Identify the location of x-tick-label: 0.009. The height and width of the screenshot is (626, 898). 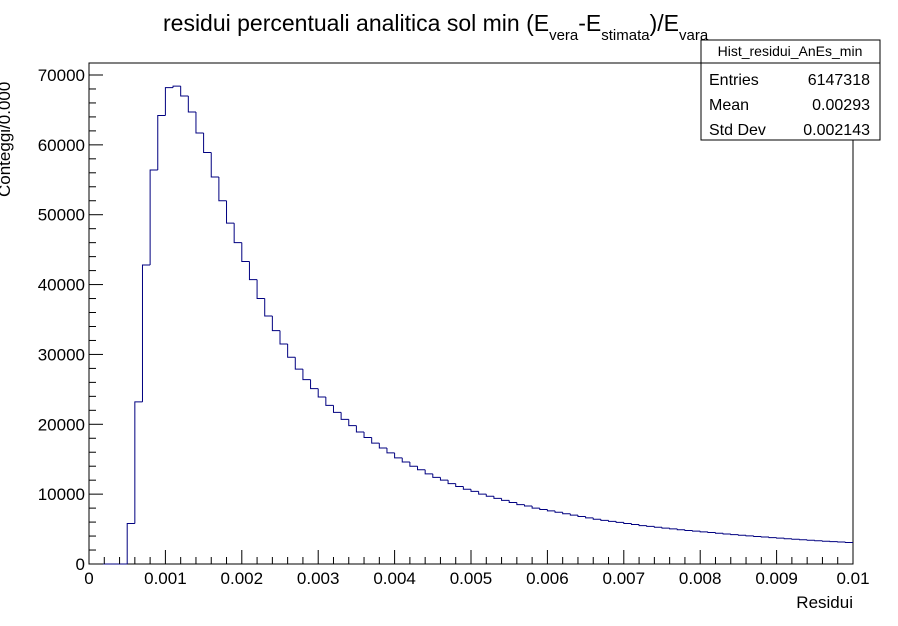
(776, 578).